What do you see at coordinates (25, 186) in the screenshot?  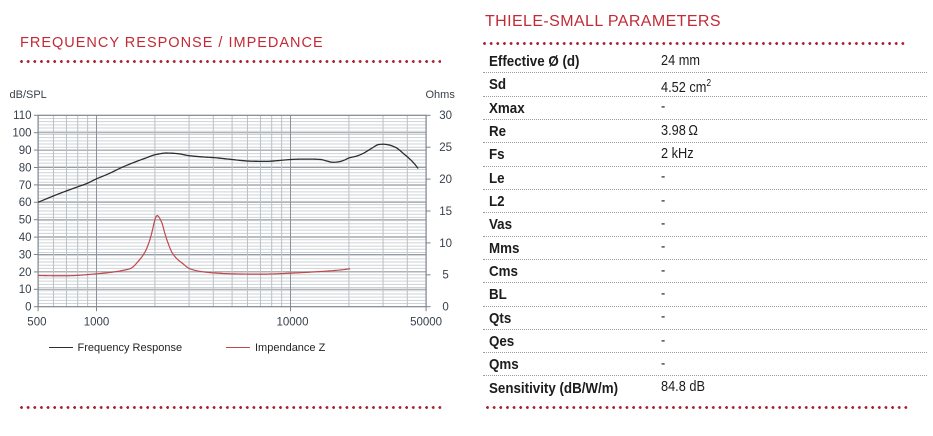 I see `svg-text: 70` at bounding box center [25, 186].